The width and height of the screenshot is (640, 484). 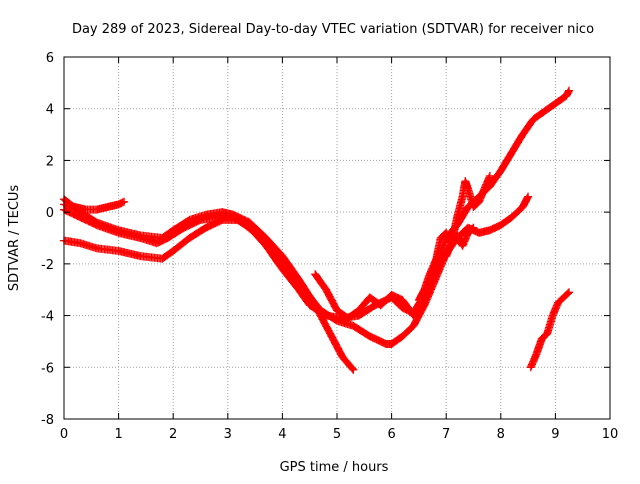 I want to click on y-tick-label: -6, so click(x=47, y=368).